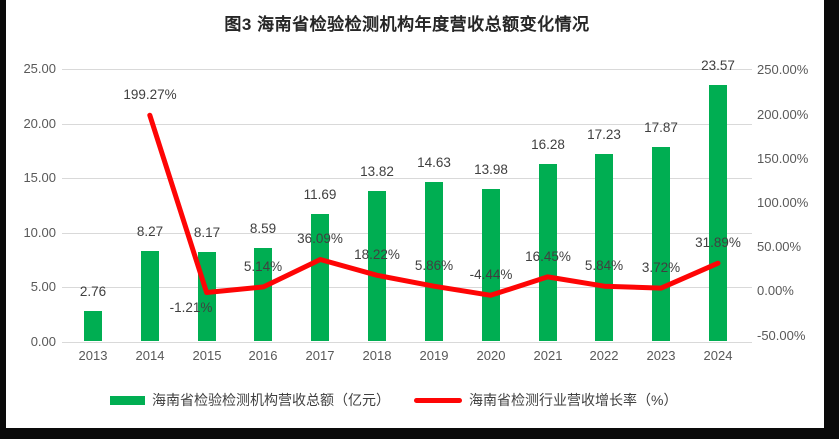 The image size is (839, 439). What do you see at coordinates (831, 219) in the screenshot?
I see `right-border-strip` at bounding box center [831, 219].